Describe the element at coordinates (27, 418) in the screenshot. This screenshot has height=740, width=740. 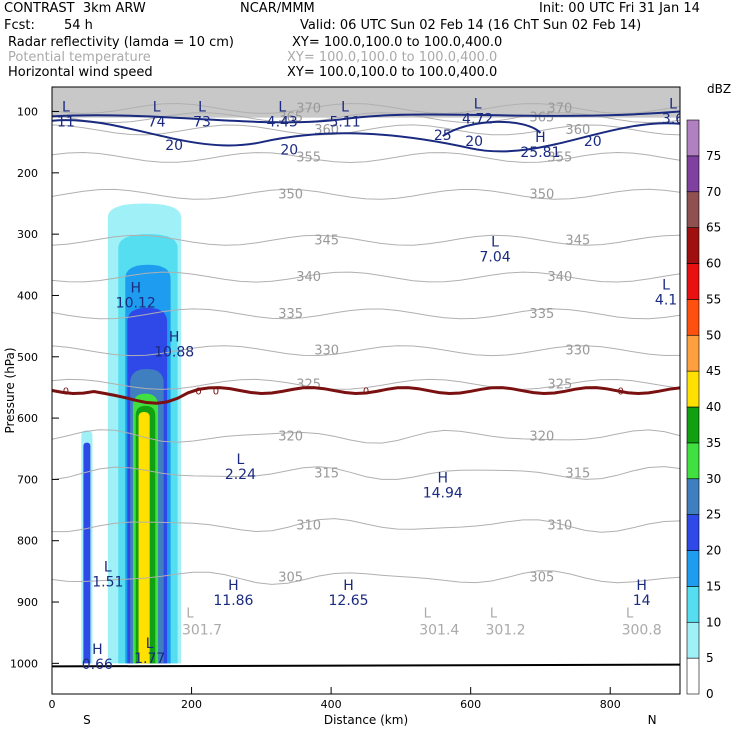
I see `y-tick-label-600: 600` at that location.